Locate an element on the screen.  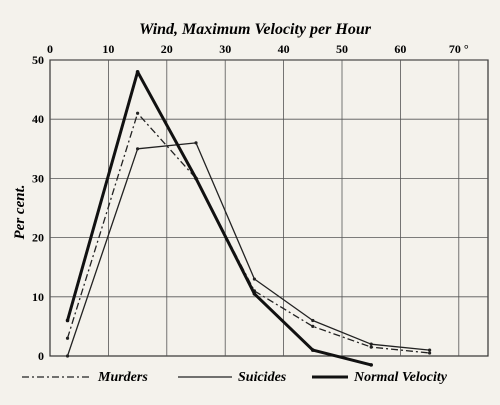
x-tick-label: 60 is located at coordinates (400, 49).